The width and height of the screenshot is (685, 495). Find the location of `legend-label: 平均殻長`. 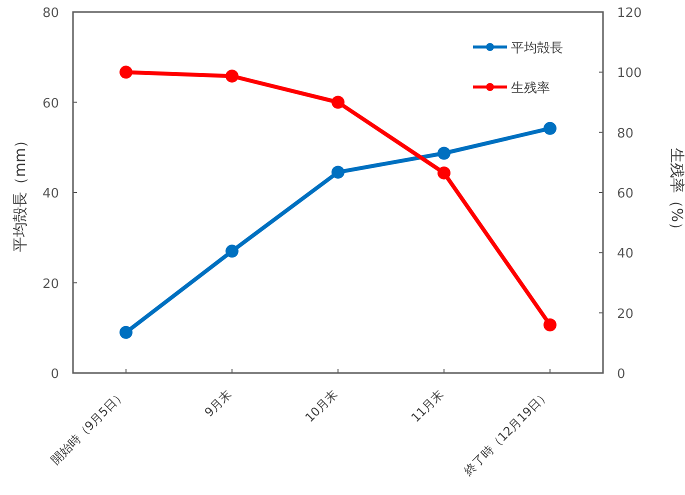

legend-label: 平均殻長 is located at coordinates (537, 48).